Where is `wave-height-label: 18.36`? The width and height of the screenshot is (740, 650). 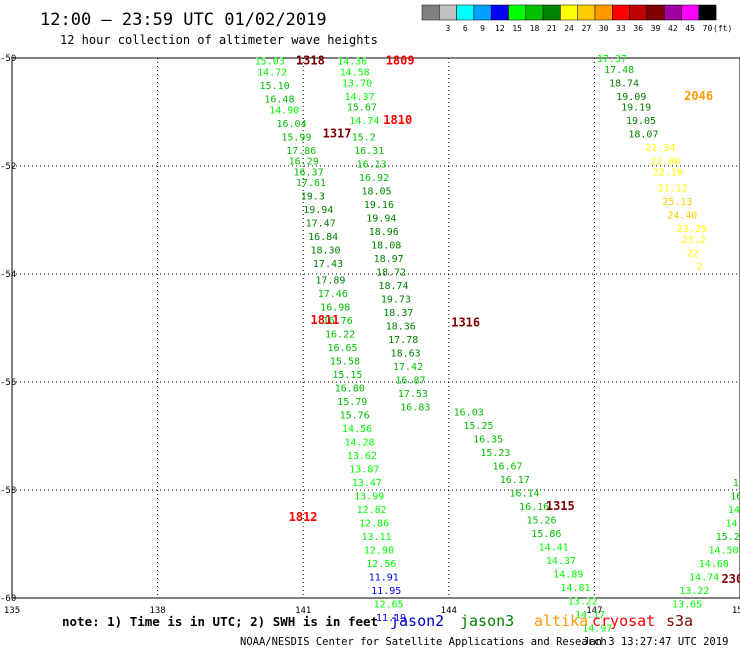 wave-height-label: 18.36 is located at coordinates (401, 326).